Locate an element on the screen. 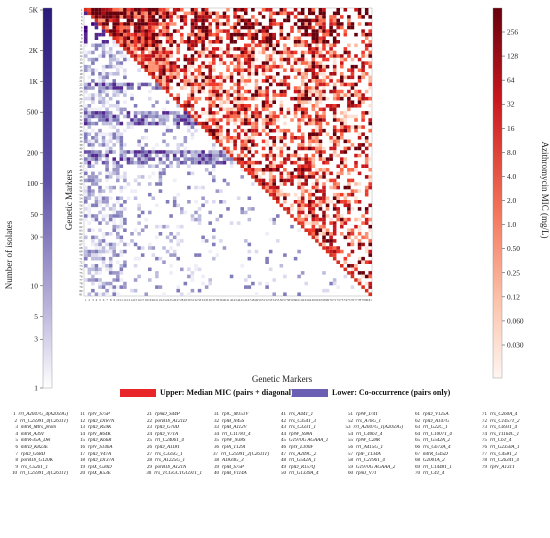 The image size is (550, 538). right-tick-label: 1.0 is located at coordinates (512, 224).